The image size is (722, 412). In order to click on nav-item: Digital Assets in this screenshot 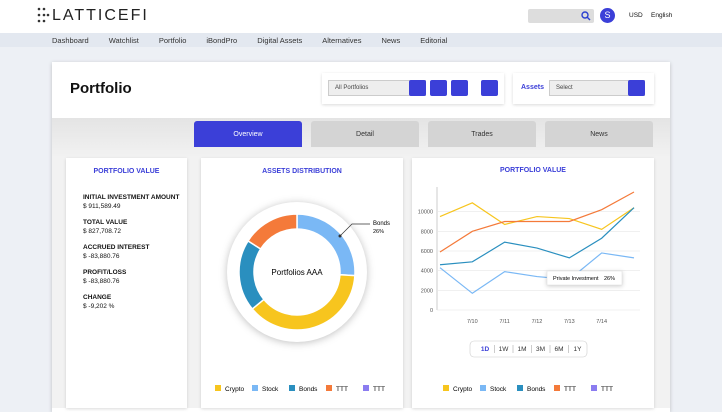, I will do `click(280, 40)`.